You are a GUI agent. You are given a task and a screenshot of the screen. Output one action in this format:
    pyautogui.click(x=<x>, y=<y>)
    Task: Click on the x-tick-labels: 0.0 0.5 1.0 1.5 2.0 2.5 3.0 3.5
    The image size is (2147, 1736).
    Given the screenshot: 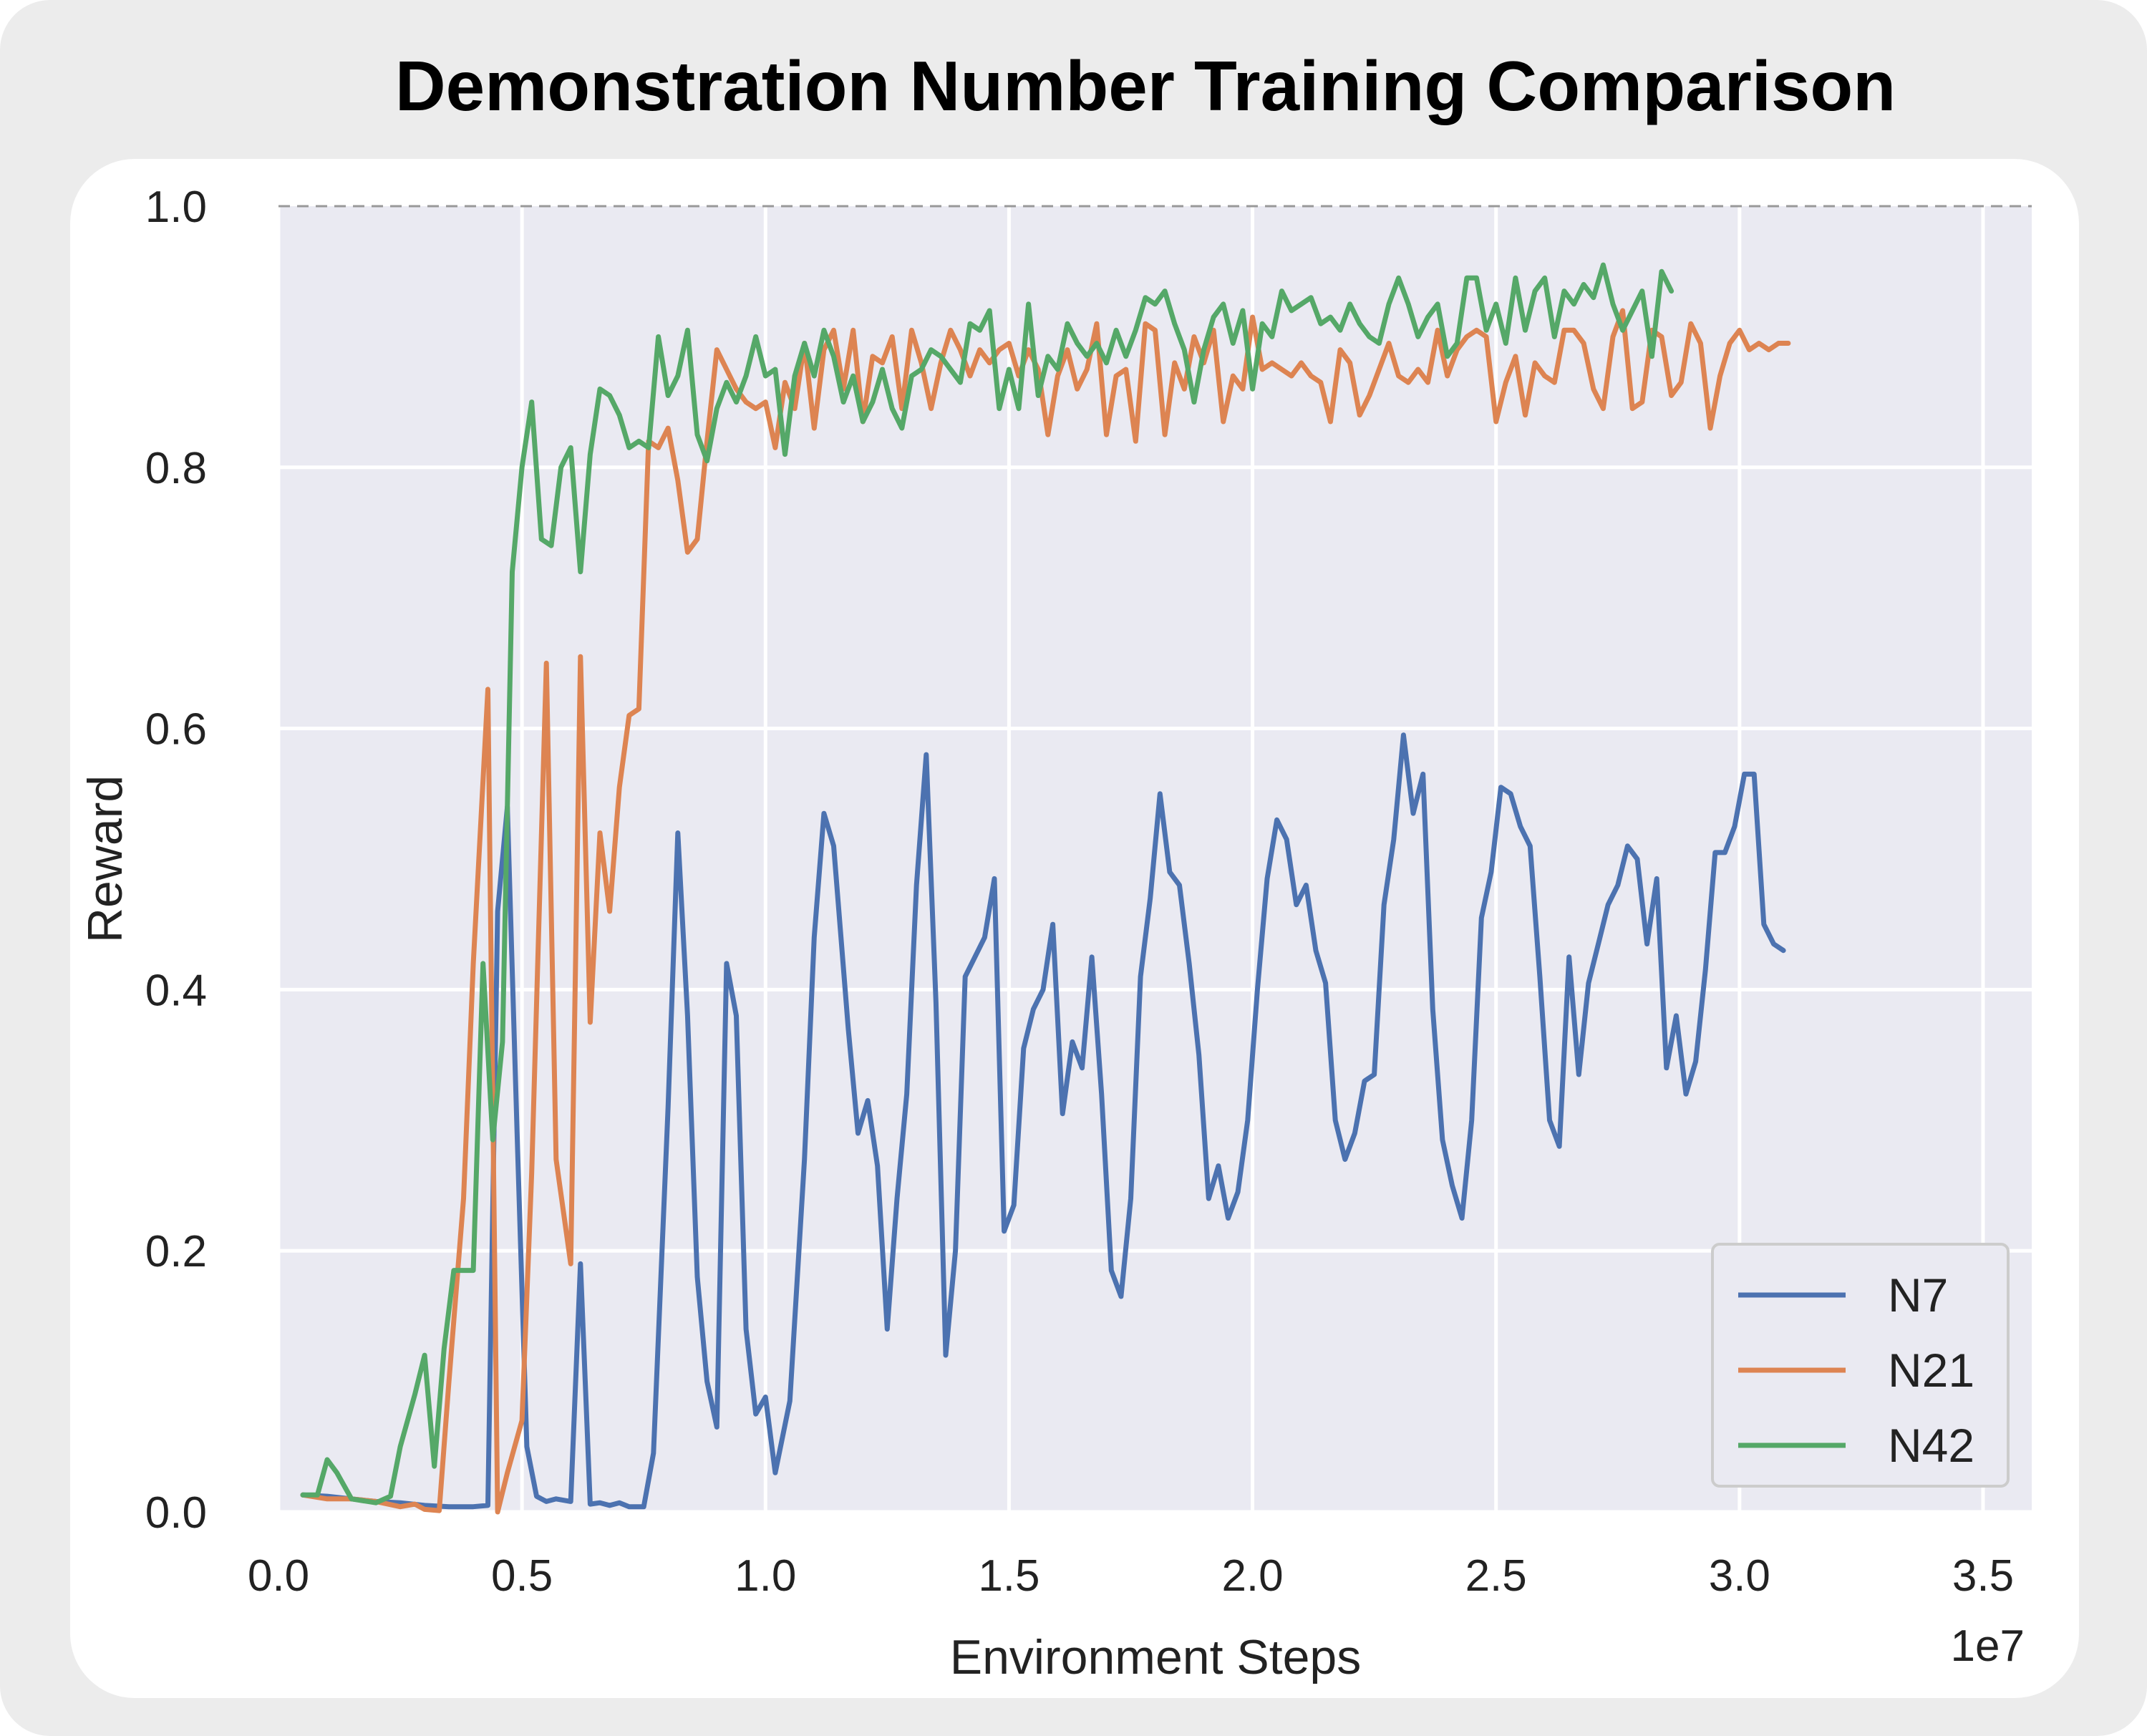 What is the action you would take?
    pyautogui.click(x=1131, y=1576)
    